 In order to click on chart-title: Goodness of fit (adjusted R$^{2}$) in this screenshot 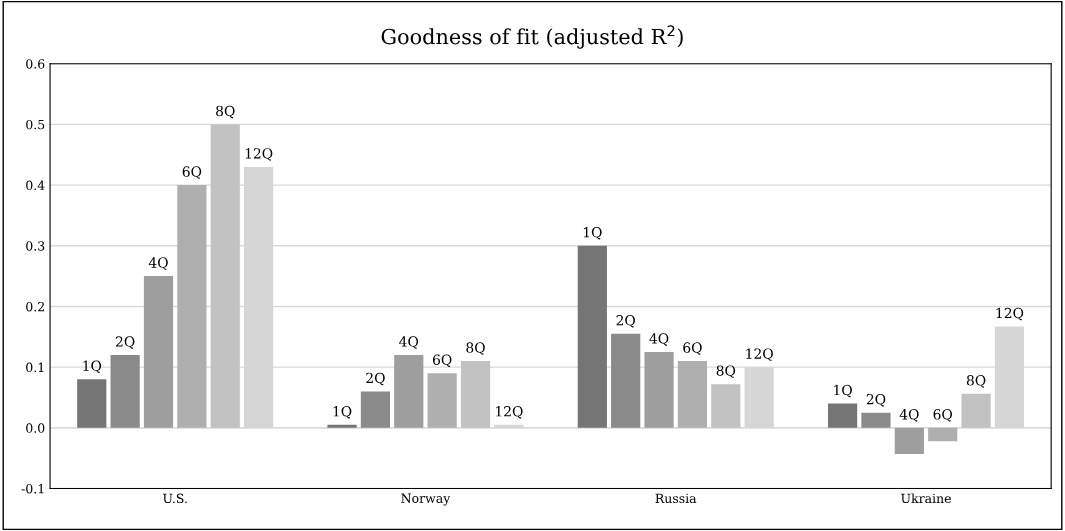, I will do `click(532, 37)`.